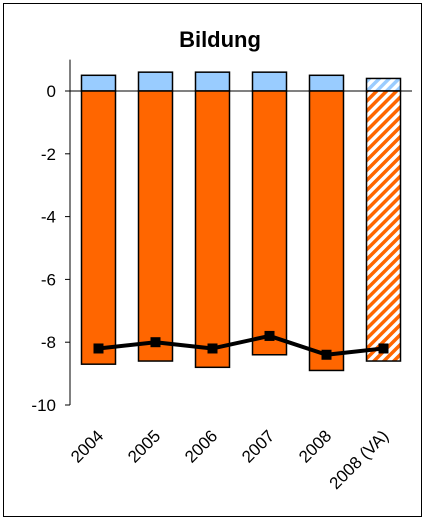 The image size is (427, 523). What do you see at coordinates (258, 446) in the screenshot?
I see `x-tick-label: 2007` at bounding box center [258, 446].